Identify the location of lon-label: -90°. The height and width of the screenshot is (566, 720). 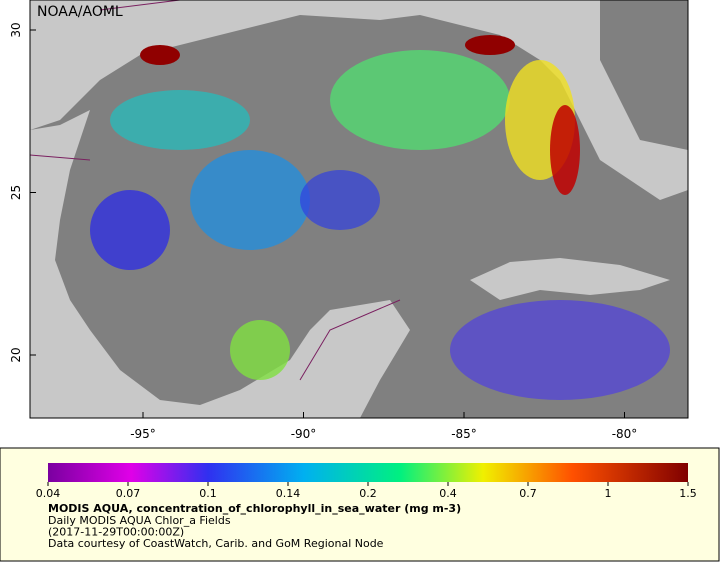
(304, 434).